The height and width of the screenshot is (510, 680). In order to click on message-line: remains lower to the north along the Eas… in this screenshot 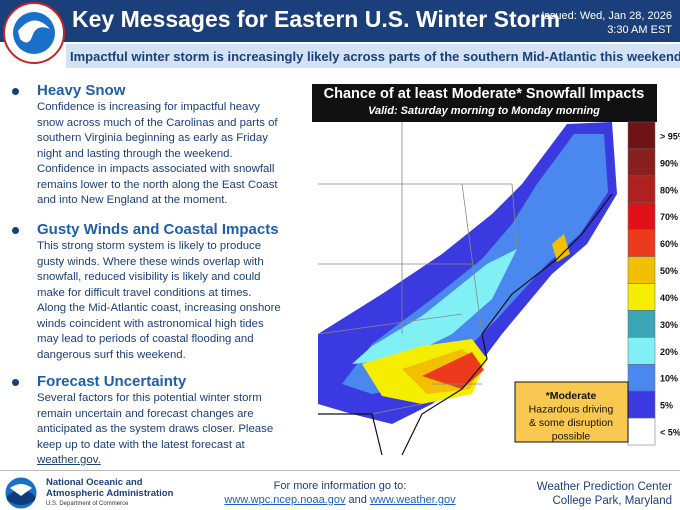, I will do `click(157, 184)`.